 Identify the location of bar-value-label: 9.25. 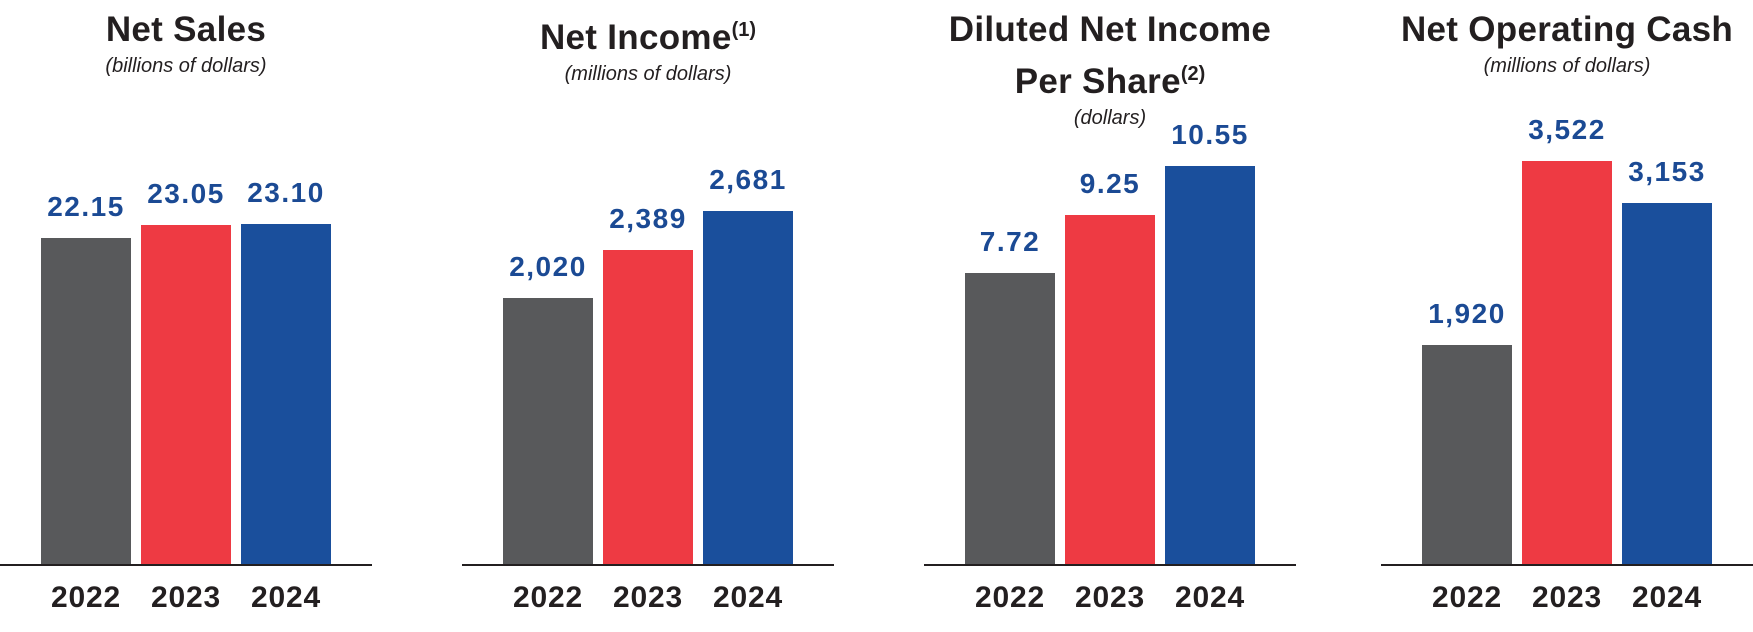
(1110, 183).